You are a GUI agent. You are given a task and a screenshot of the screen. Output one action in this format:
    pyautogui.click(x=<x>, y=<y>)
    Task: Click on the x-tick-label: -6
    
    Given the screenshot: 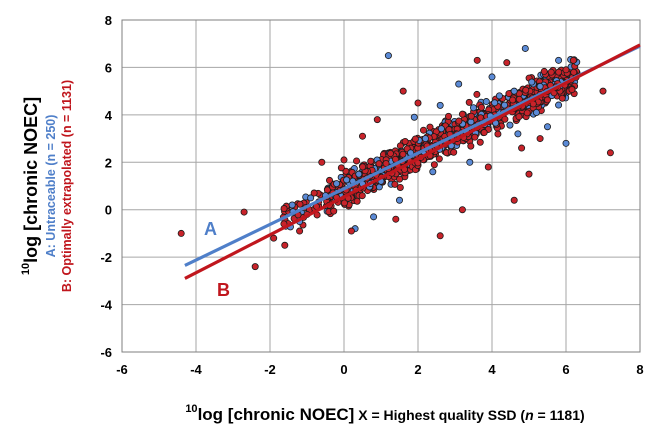 What is the action you would take?
    pyautogui.click(x=122, y=369)
    